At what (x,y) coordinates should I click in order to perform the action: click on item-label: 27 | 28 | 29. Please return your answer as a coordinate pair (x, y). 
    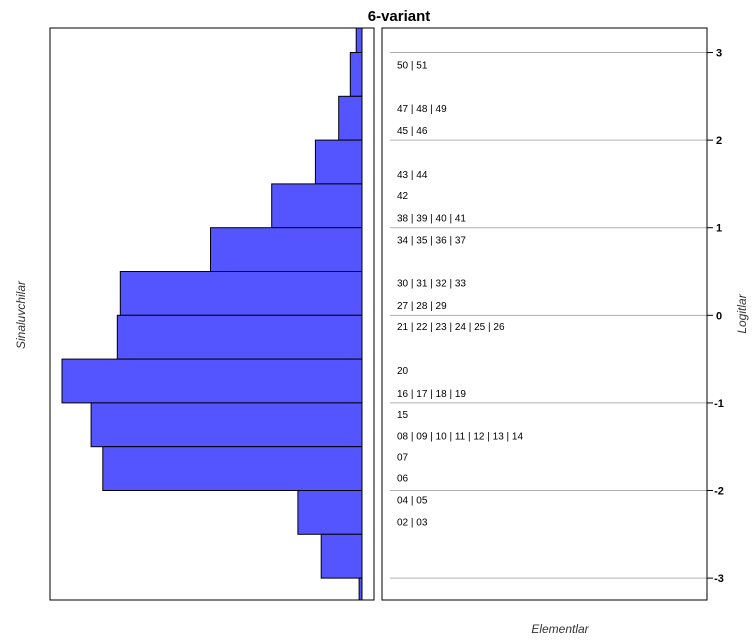
    Looking at the image, I should click on (422, 306).